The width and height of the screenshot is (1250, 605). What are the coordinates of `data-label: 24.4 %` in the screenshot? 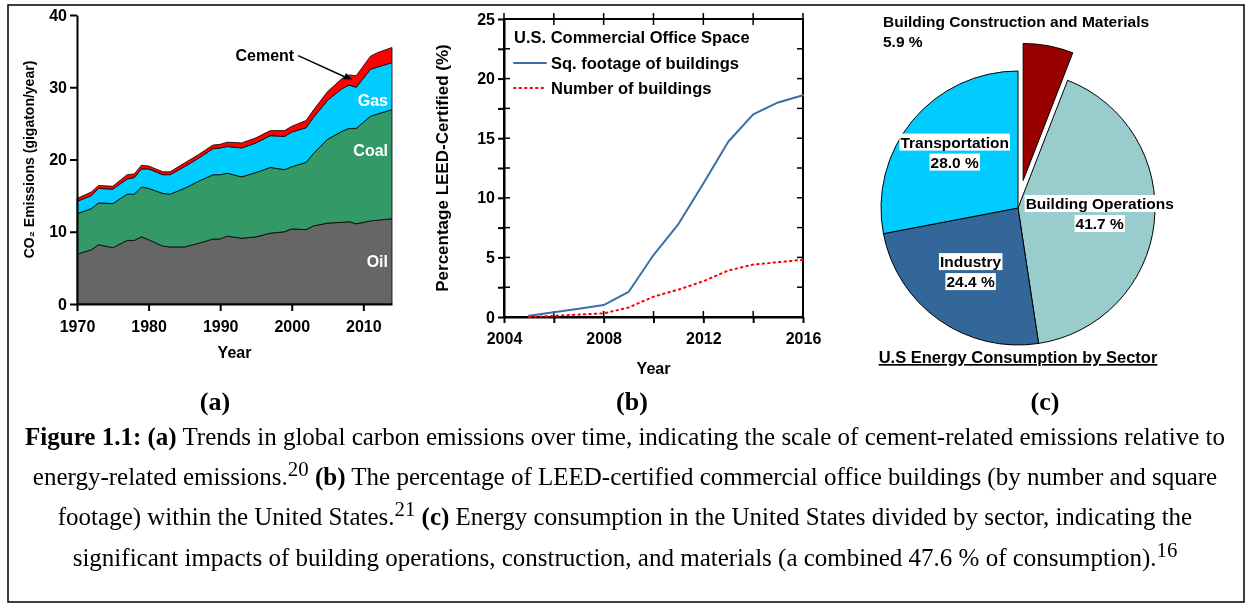 It's located at (970, 282).